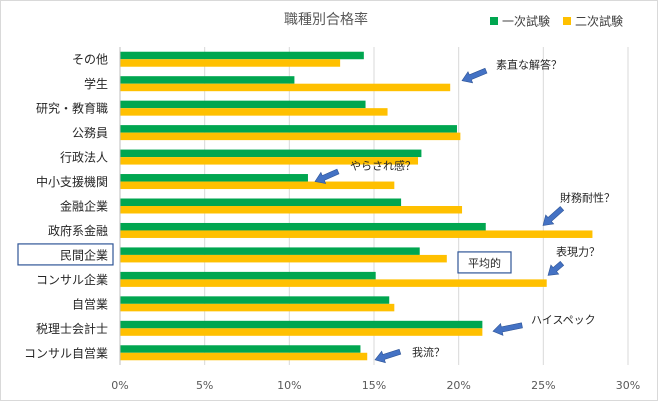 This screenshot has height=405, width=658. Describe the element at coordinates (72, 279) in the screenshot. I see `category-label-9: コンサル企業` at that location.